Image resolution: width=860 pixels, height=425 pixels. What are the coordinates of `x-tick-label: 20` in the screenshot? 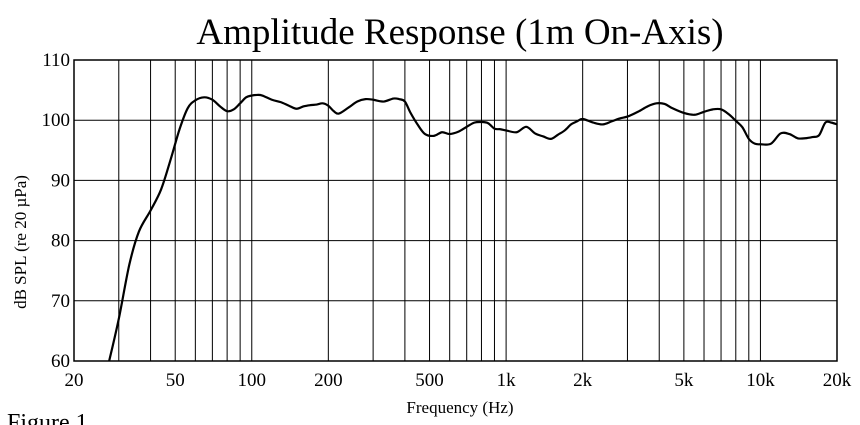 It's located at (74, 380).